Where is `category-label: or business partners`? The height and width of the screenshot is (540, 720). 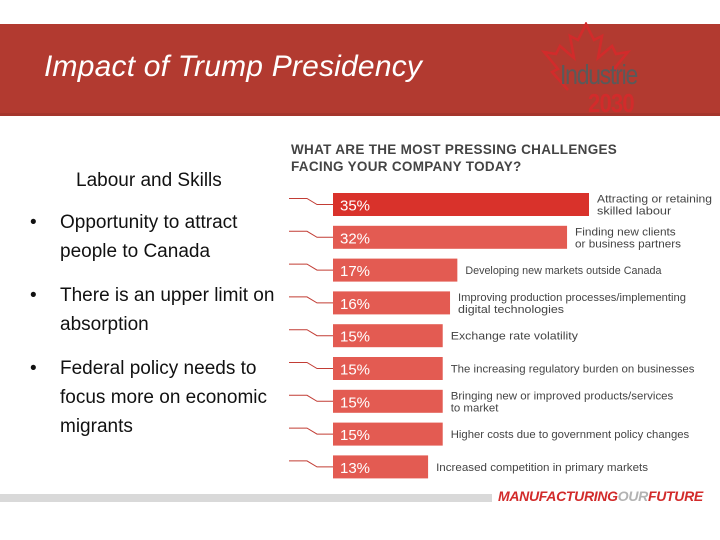
category-label: or business partners is located at coordinates (628, 244).